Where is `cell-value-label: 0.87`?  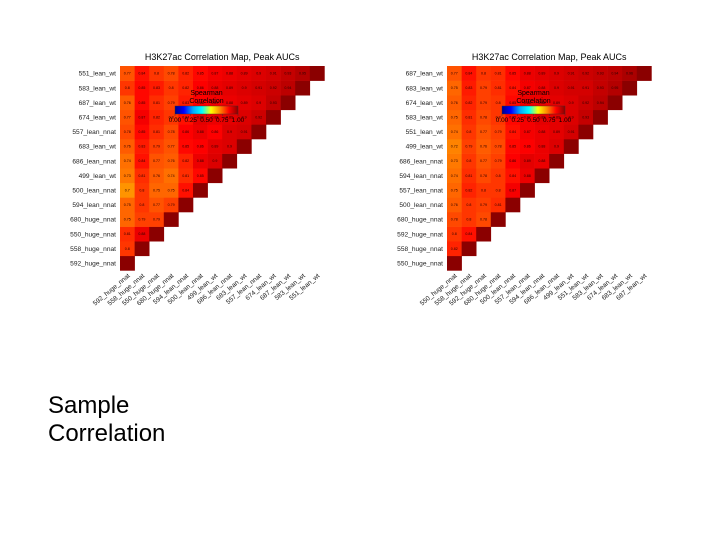
cell-value-label: 0.87 is located at coordinates (527, 117).